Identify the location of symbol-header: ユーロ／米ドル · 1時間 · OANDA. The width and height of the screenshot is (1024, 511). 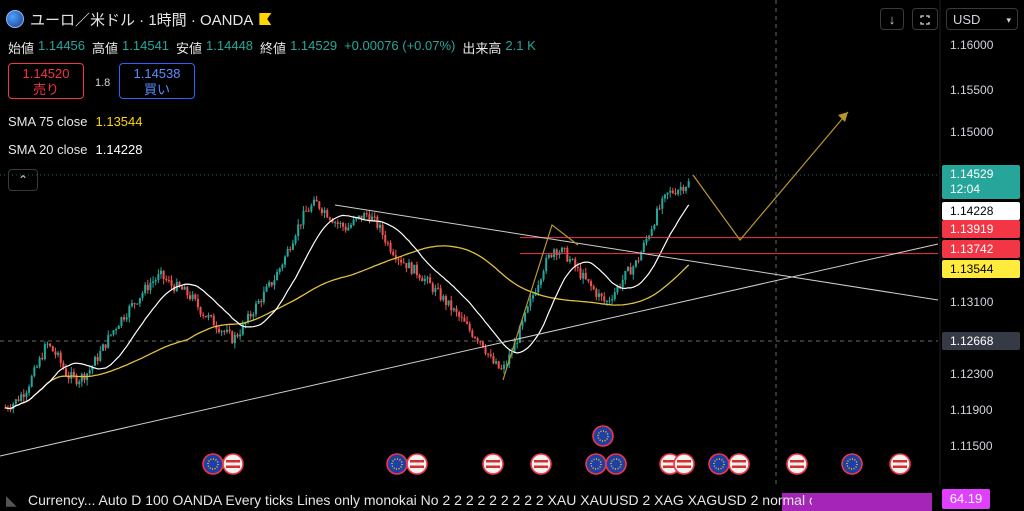
(139, 19).